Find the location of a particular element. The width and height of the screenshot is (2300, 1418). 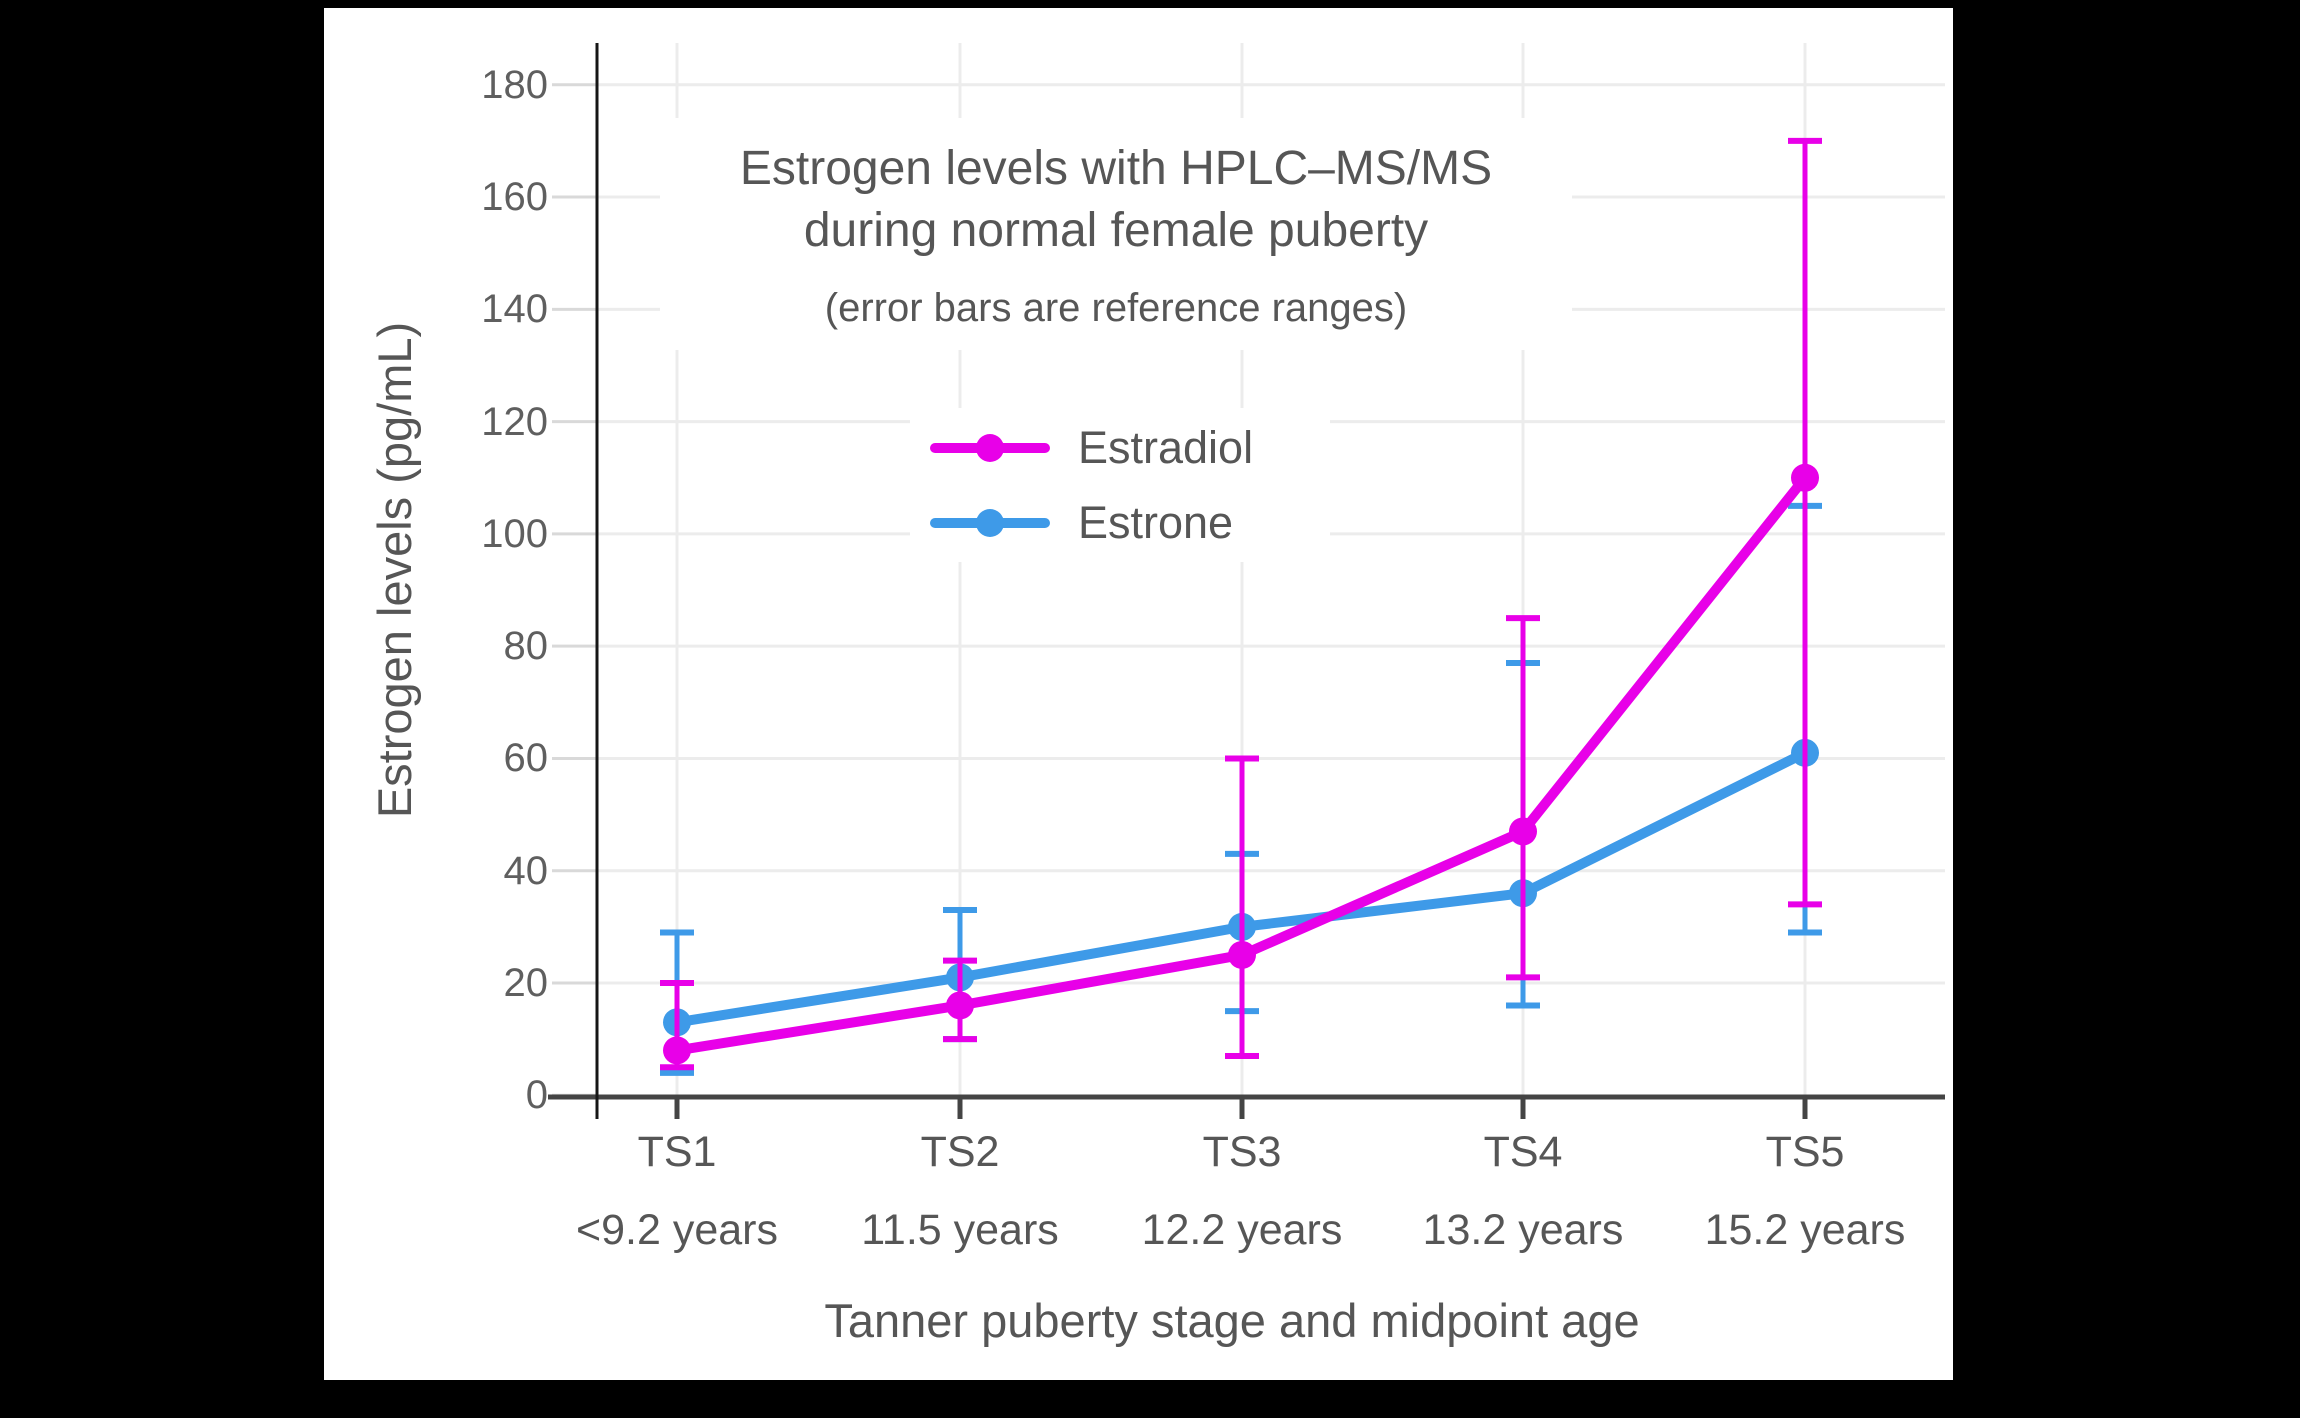

x-tick-label-TS3: TS3 is located at coordinates (1242, 1152).